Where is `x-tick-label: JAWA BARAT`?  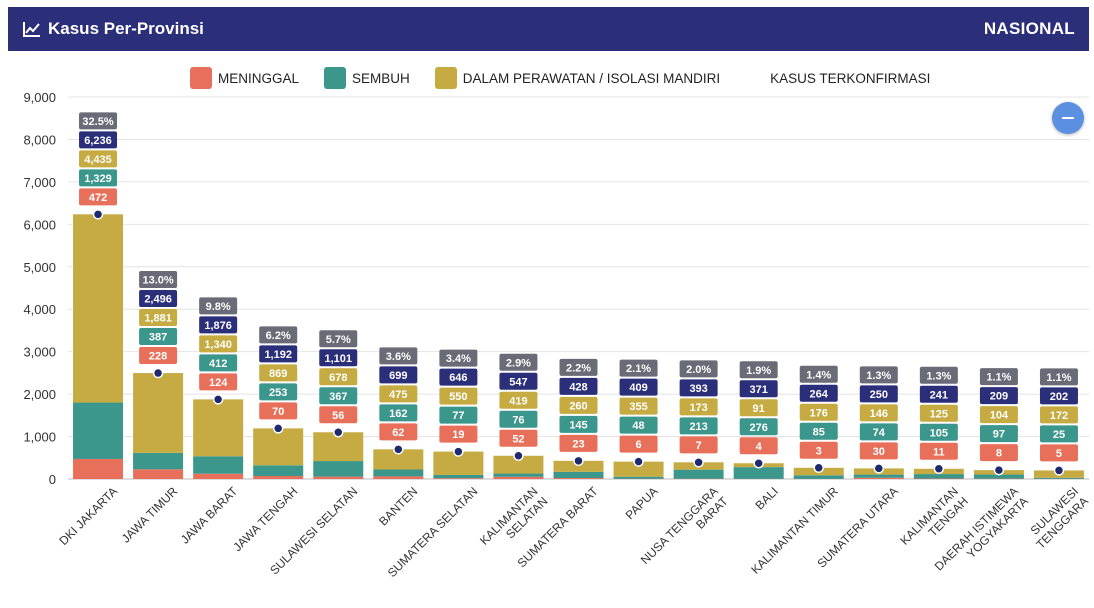 x-tick-label: JAWA BARAT is located at coordinates (209, 515).